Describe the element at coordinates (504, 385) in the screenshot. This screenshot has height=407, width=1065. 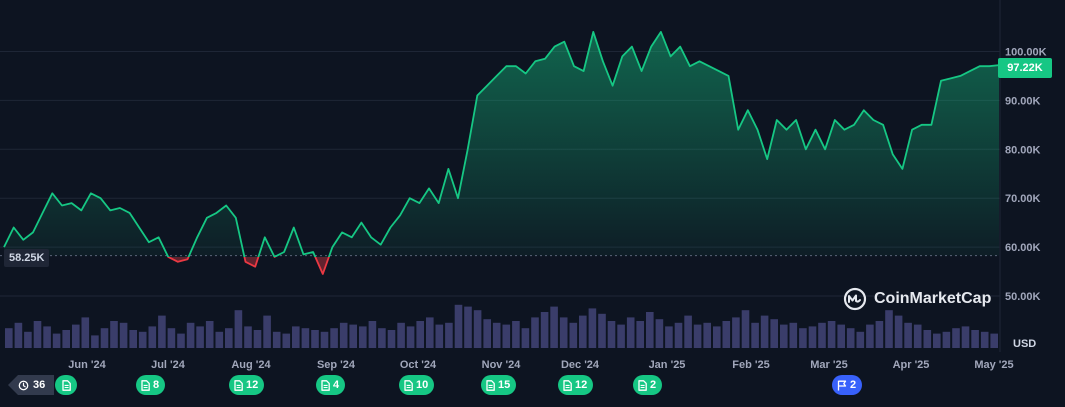
I see `badge-count: 15` at that location.